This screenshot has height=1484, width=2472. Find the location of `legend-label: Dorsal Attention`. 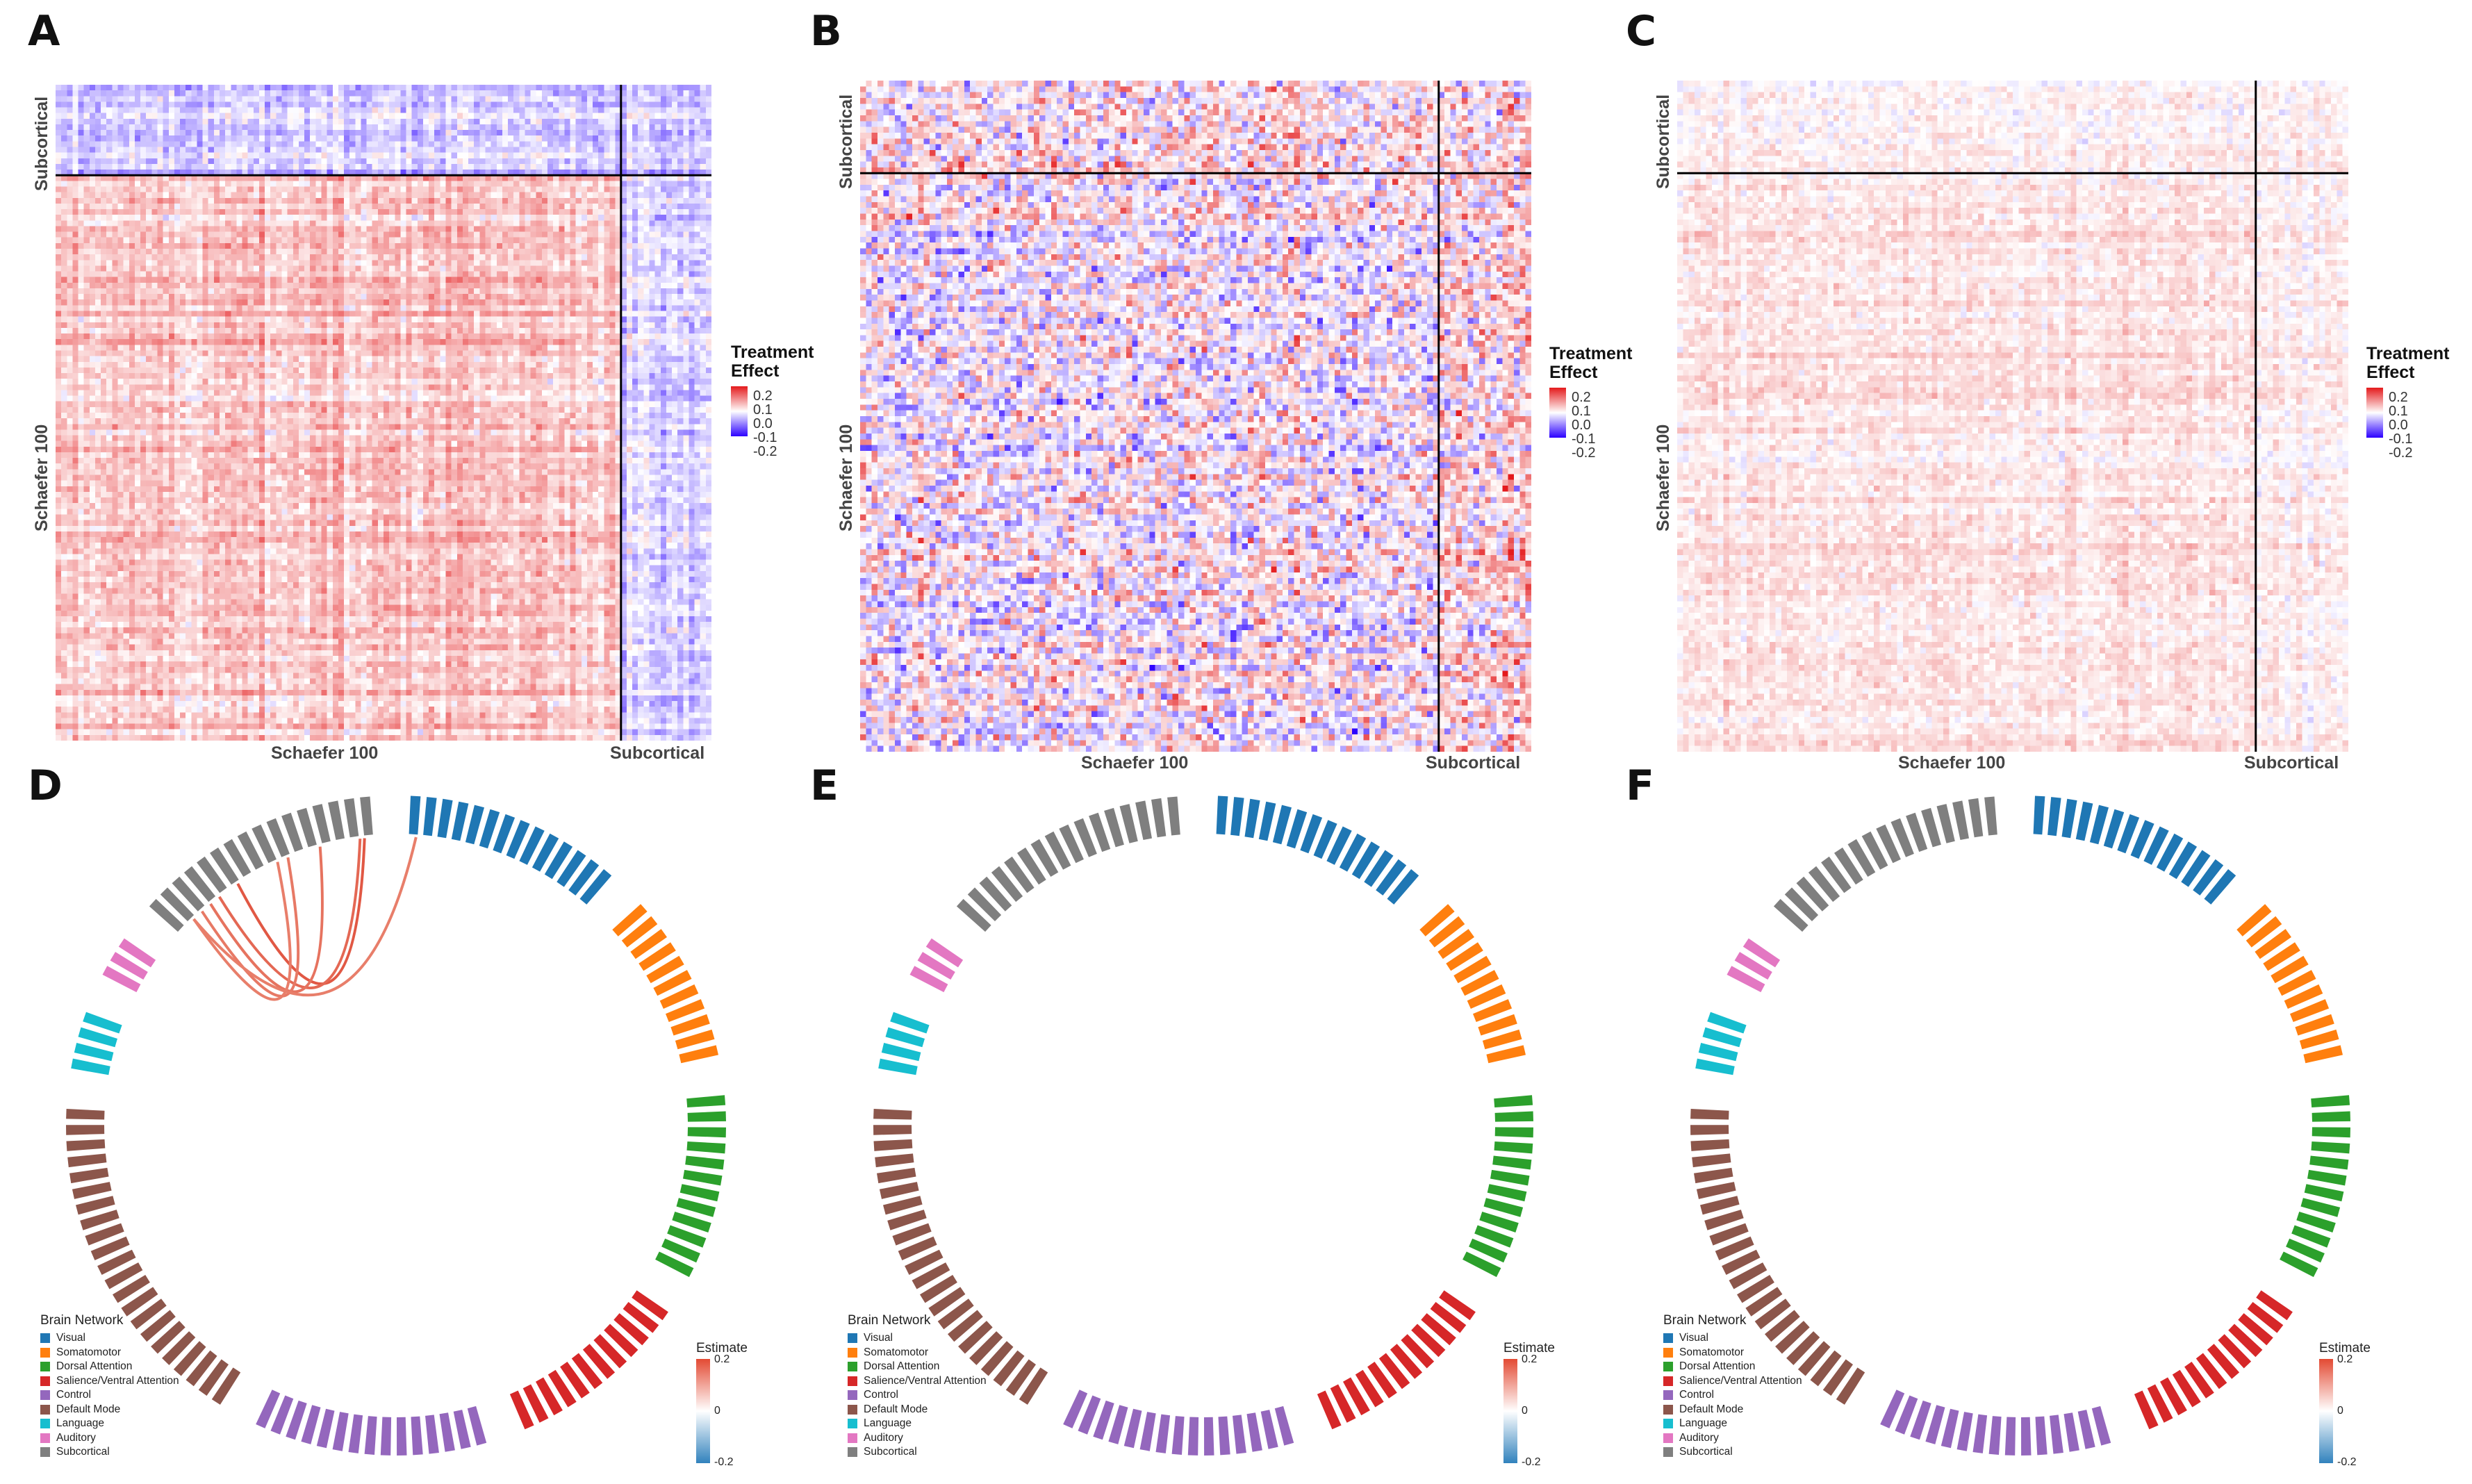

legend-label: Dorsal Attention is located at coordinates (902, 1366).